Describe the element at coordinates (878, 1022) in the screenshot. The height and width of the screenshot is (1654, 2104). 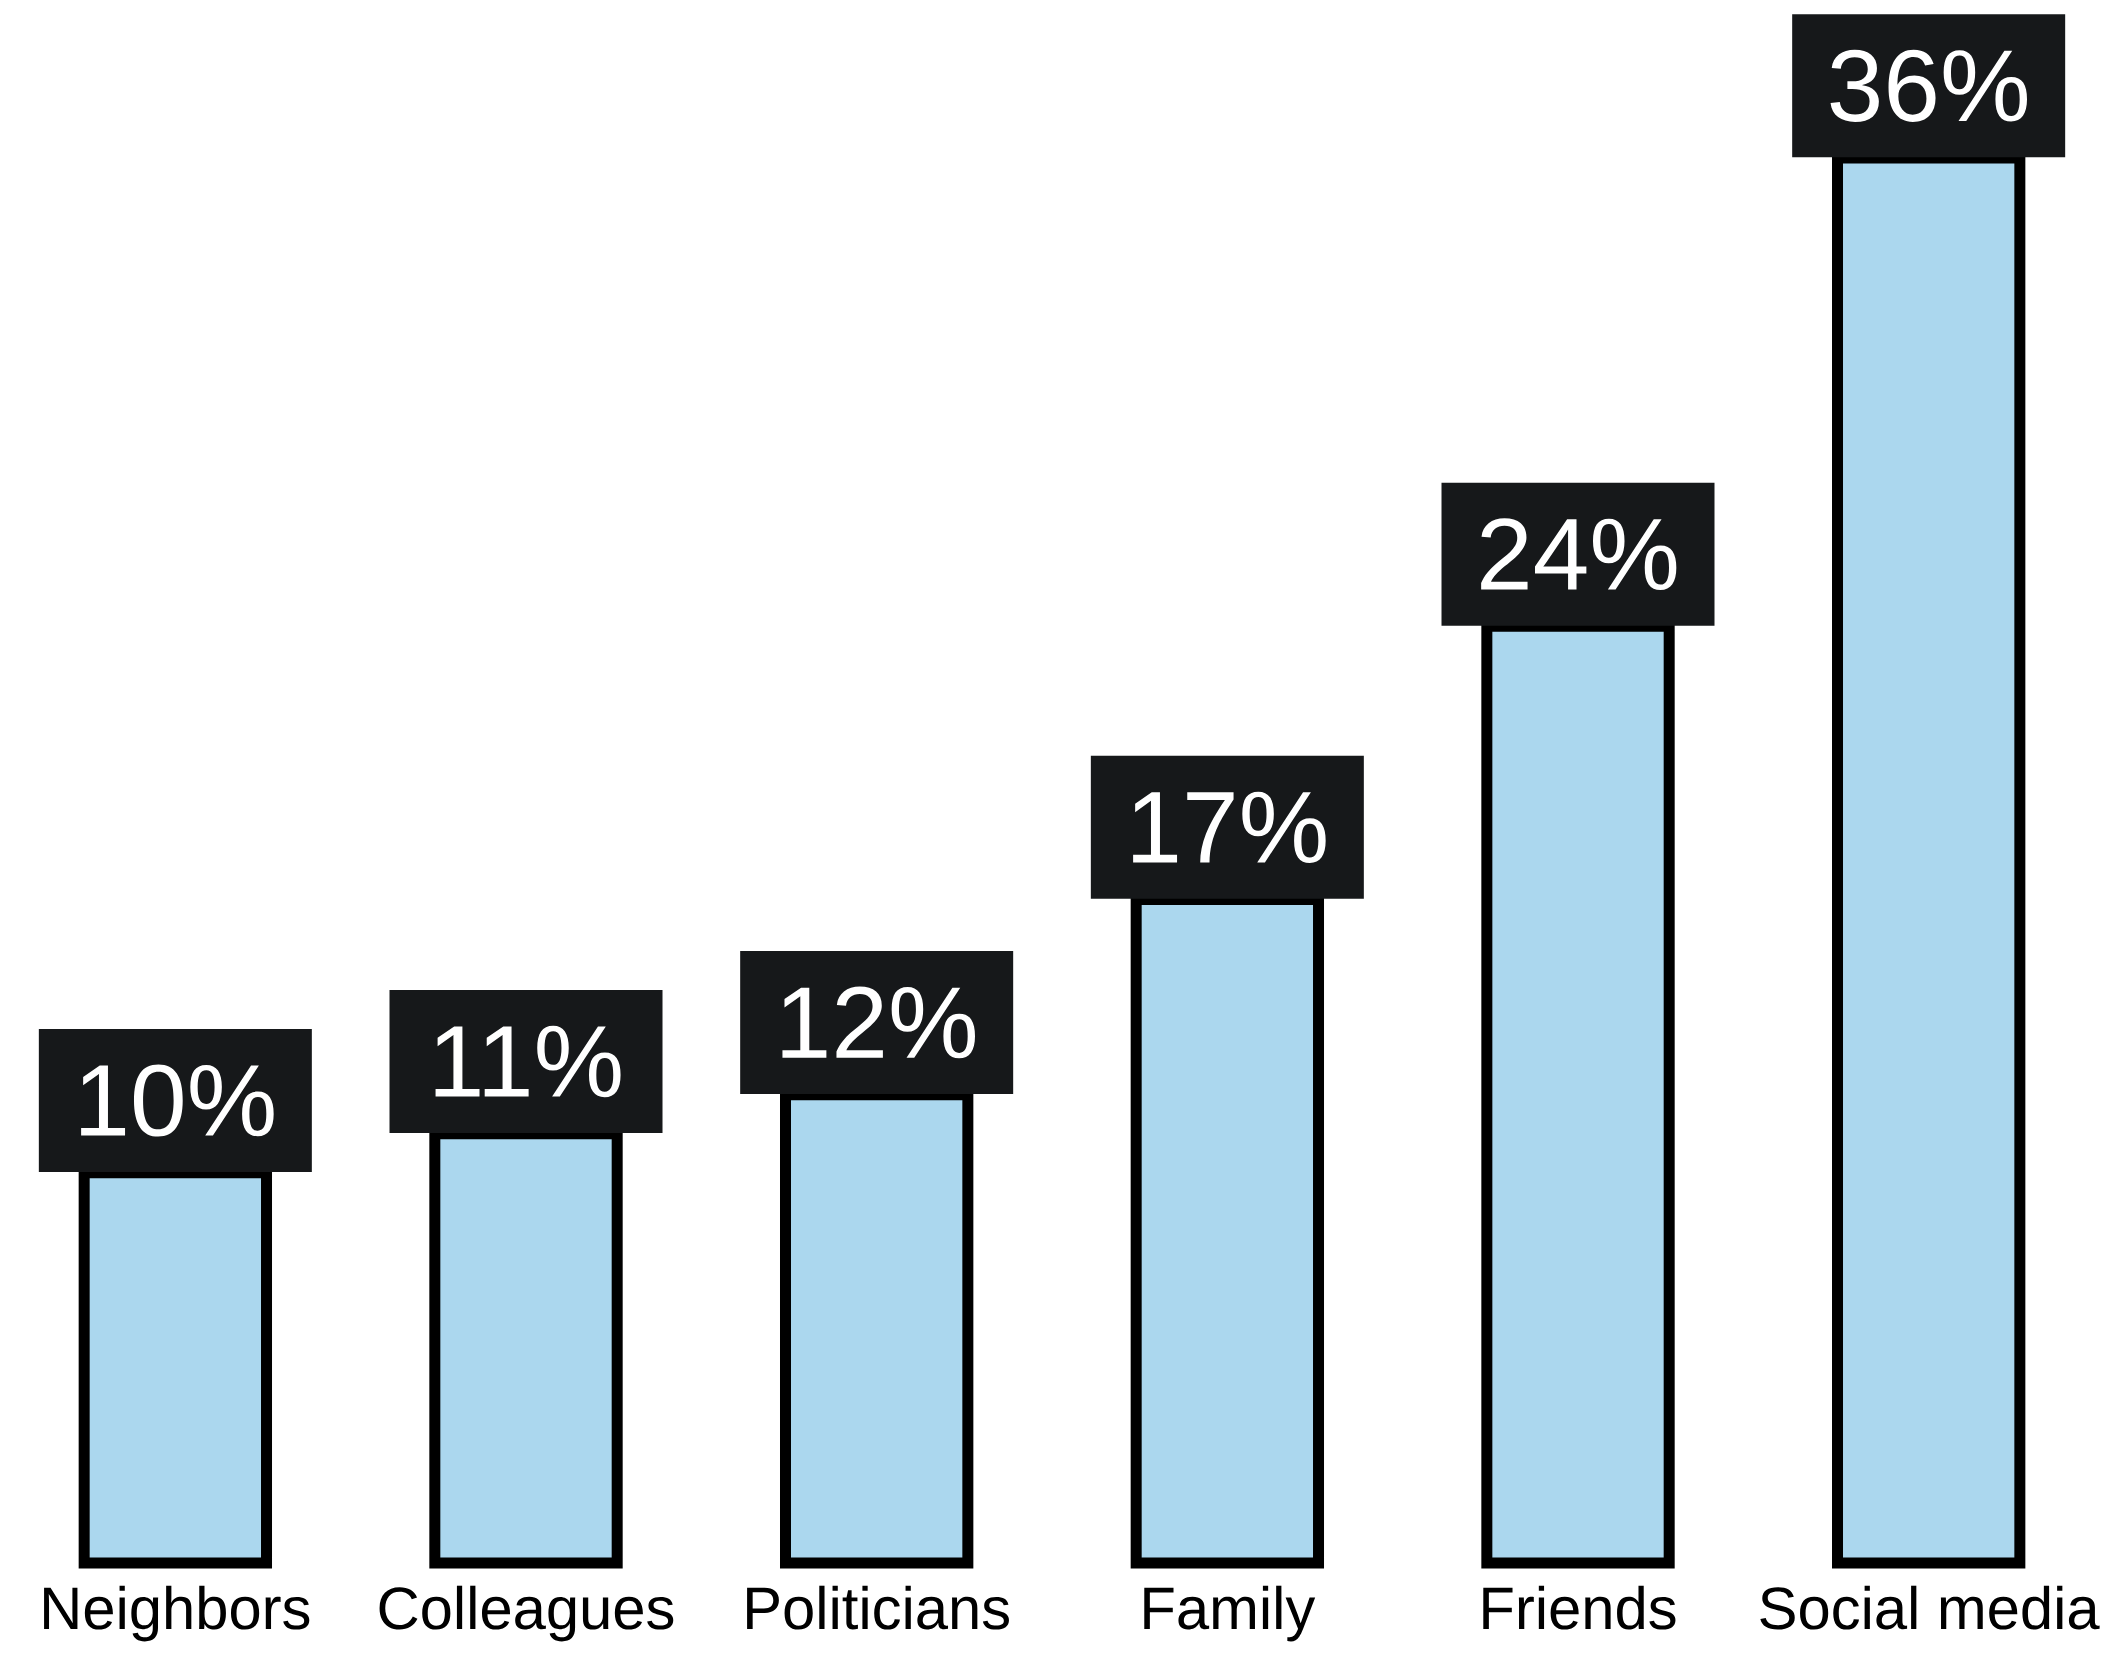
I see `data-label: 12%` at that location.